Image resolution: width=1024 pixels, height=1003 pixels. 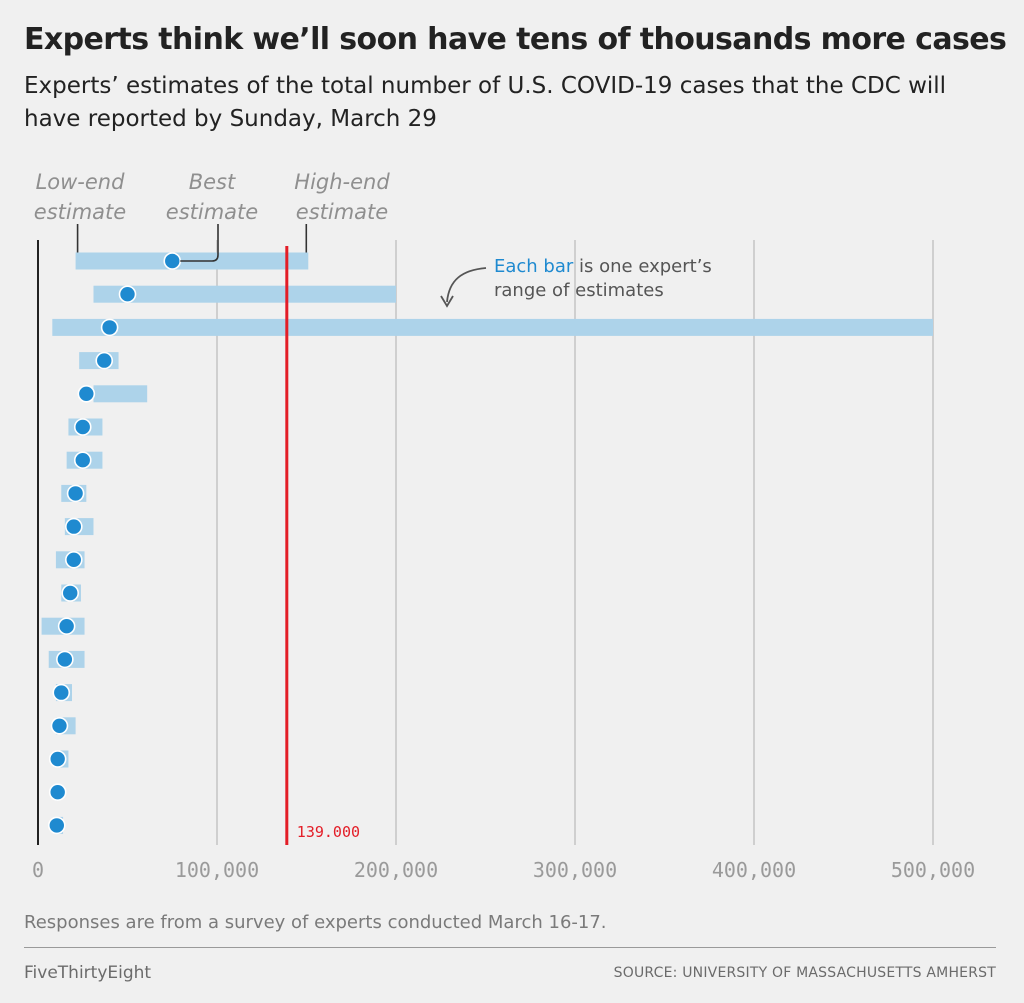 What do you see at coordinates (642, 266) in the screenshot?
I see `annotation-rest: is one expert’s` at bounding box center [642, 266].